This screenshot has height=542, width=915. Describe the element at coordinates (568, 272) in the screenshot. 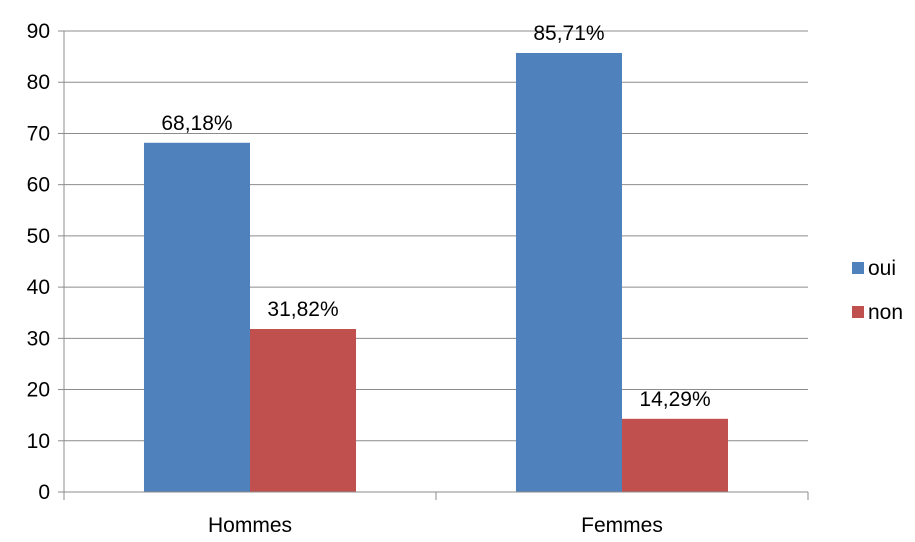

I see `bar-oui-femmes` at that location.